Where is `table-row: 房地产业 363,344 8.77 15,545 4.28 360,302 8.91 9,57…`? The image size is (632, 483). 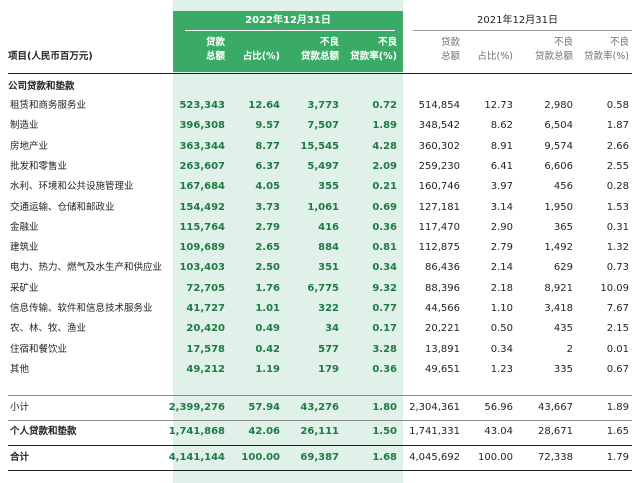
table-row: 房地产业 363,344 8.77 15,545 4.28 360,302 8.91 9,57… is located at coordinates (316, 147).